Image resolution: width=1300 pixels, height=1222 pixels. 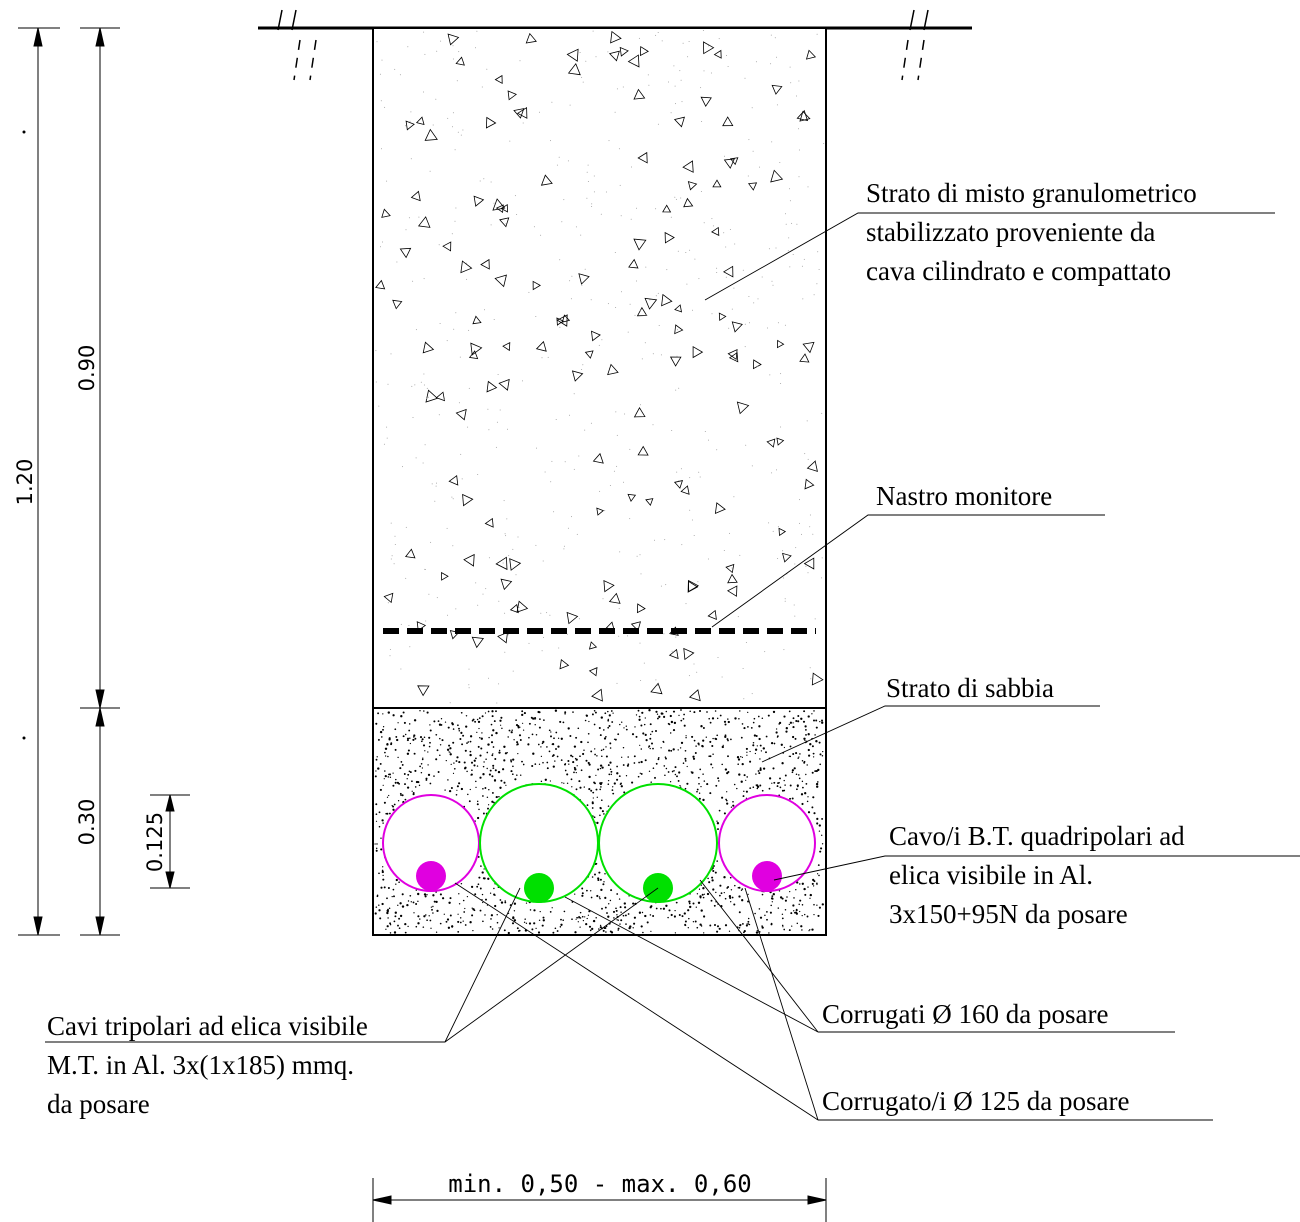 I want to click on fill-depth-label: 0.90, so click(x=87, y=368).